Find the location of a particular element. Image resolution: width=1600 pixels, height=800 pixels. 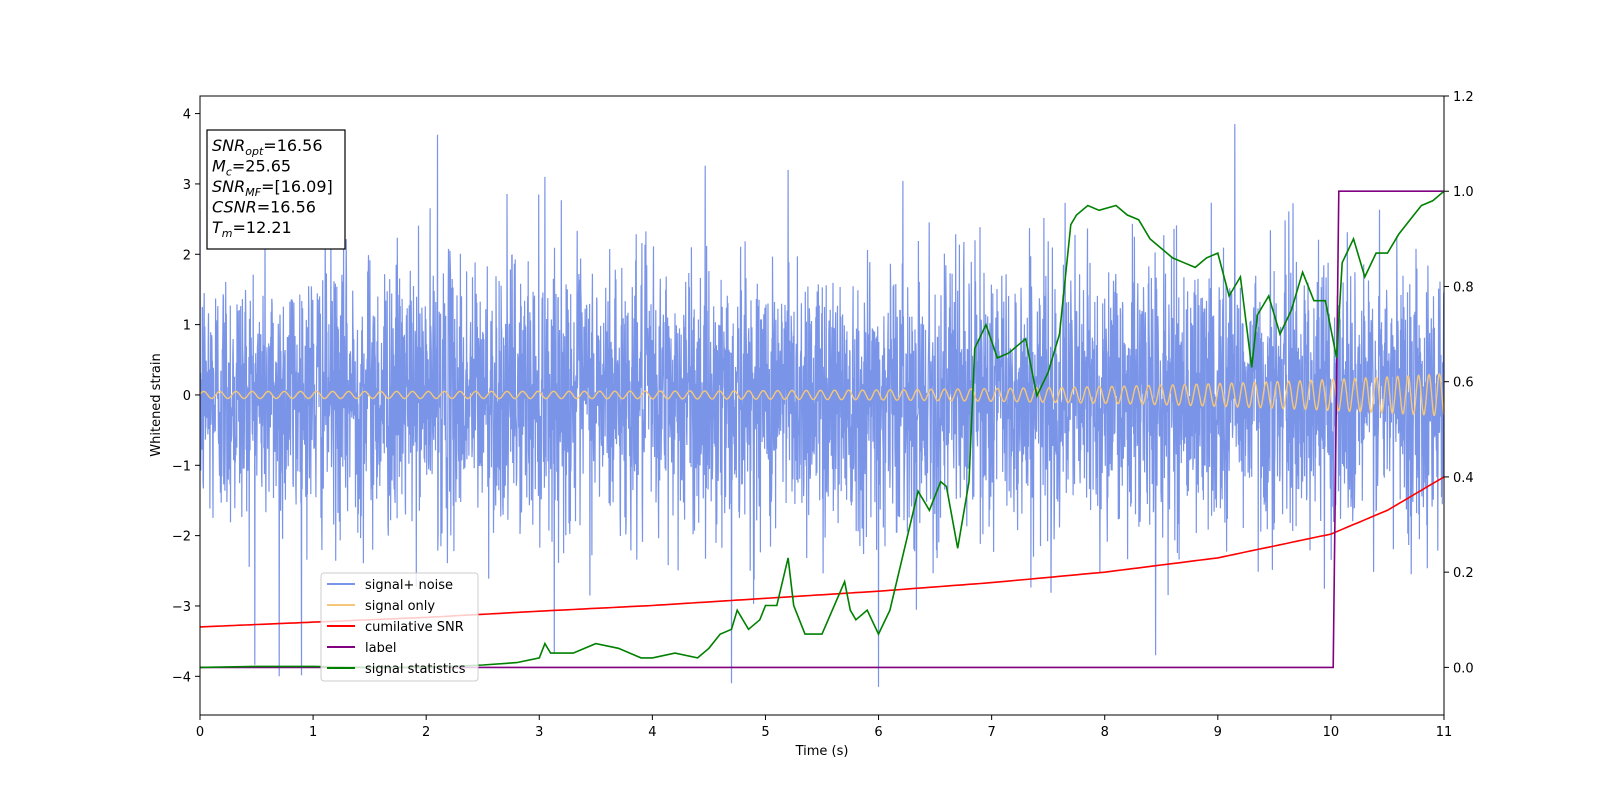

legend-label: signal only is located at coordinates (400, 606).